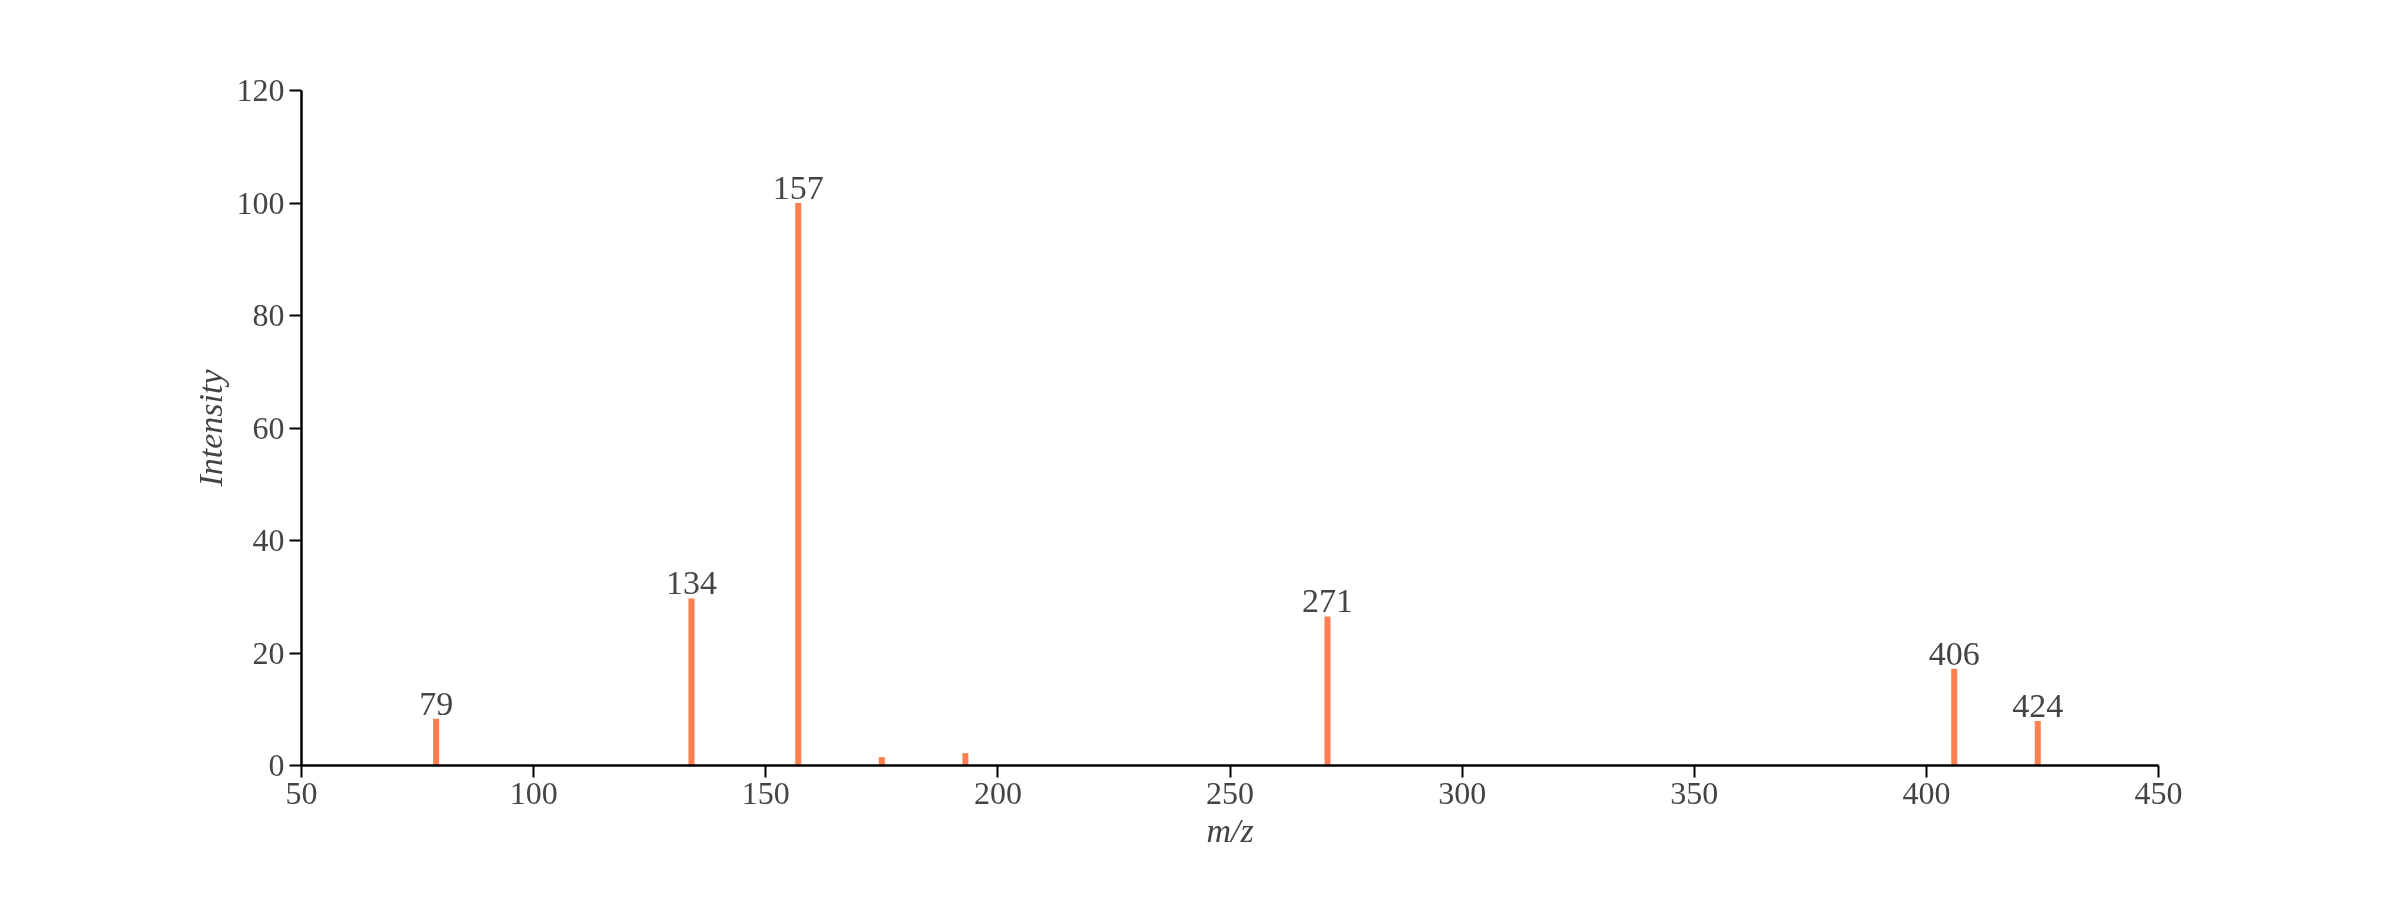 This screenshot has height=900, width=2400. What do you see at coordinates (1230, 792) in the screenshot?
I see `x-tick-label: 250` at bounding box center [1230, 792].